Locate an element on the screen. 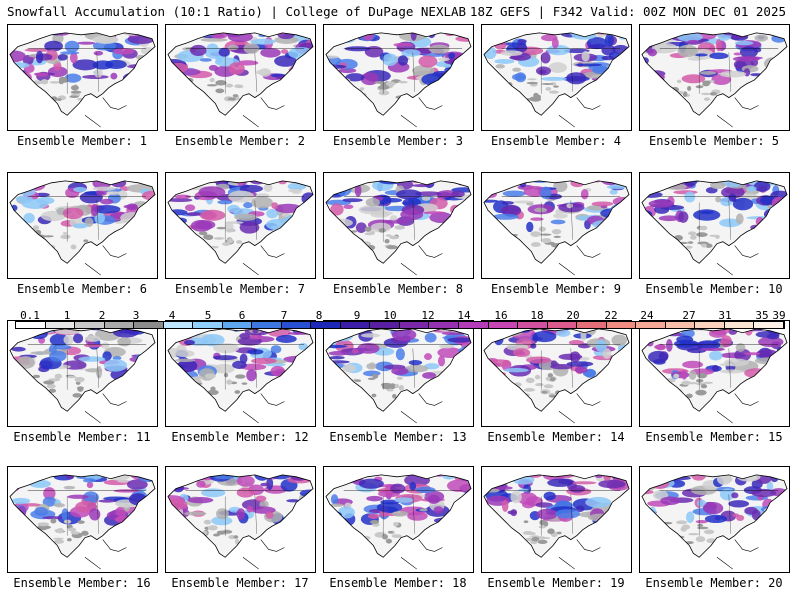 The height and width of the screenshot is (600, 800). ensemble-member-label: Ensemble Member: 12 is located at coordinates (240, 437).